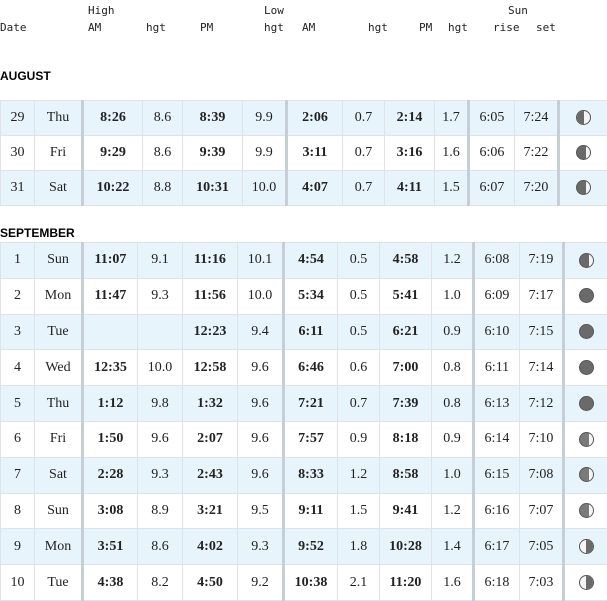 The width and height of the screenshot is (607, 601). I want to click on sunrise-cell: 6:13, so click(497, 404).